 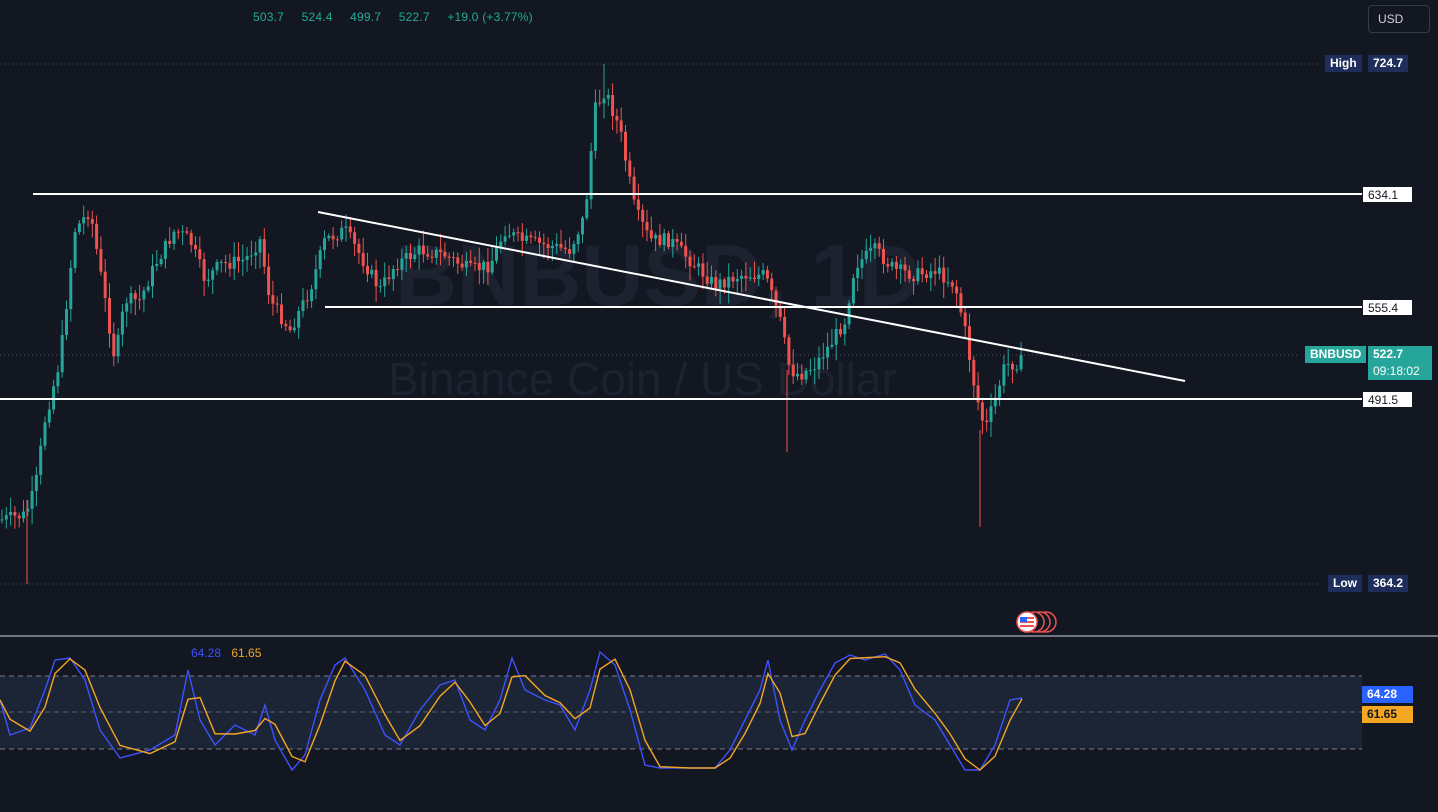 What do you see at coordinates (1387, 307) in the screenshot?
I see `level-555-tag: 555.4` at bounding box center [1387, 307].